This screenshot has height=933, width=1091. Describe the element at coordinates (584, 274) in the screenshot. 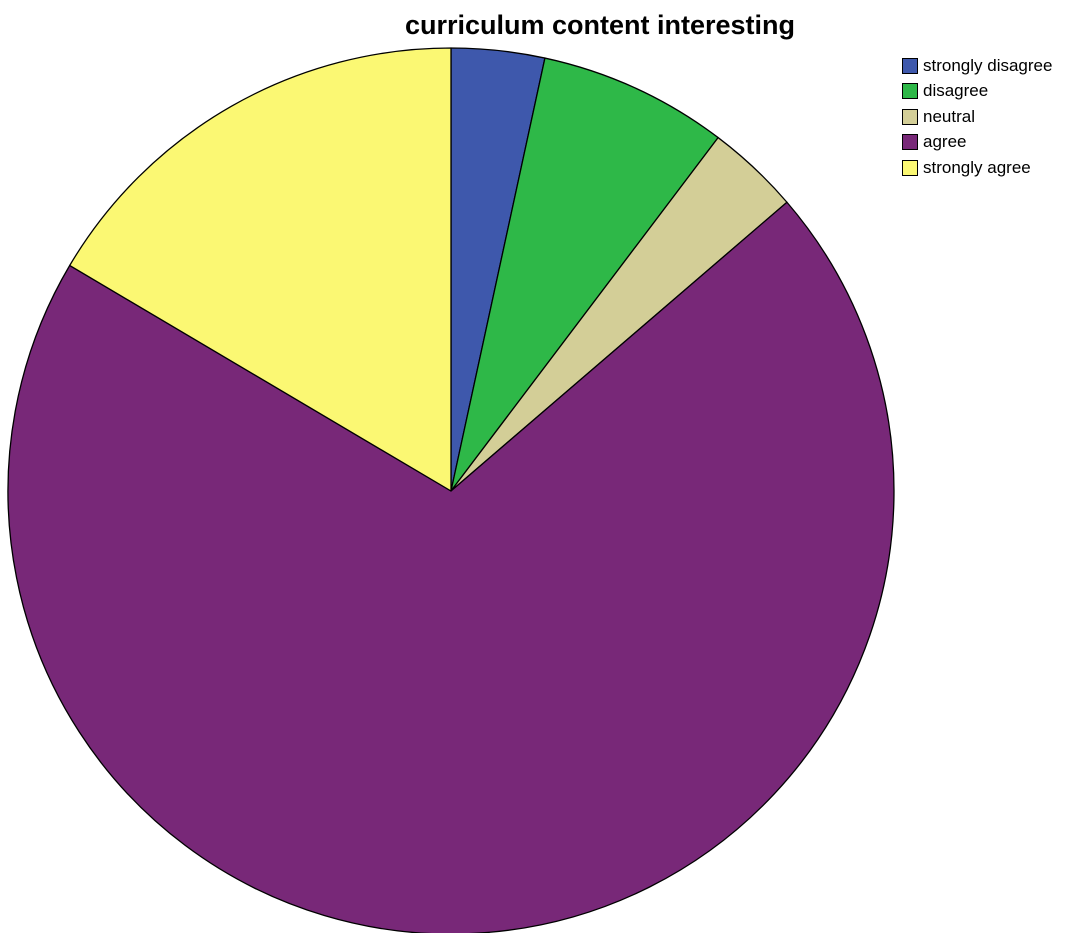

I see `pie-slice-disagree` at that location.